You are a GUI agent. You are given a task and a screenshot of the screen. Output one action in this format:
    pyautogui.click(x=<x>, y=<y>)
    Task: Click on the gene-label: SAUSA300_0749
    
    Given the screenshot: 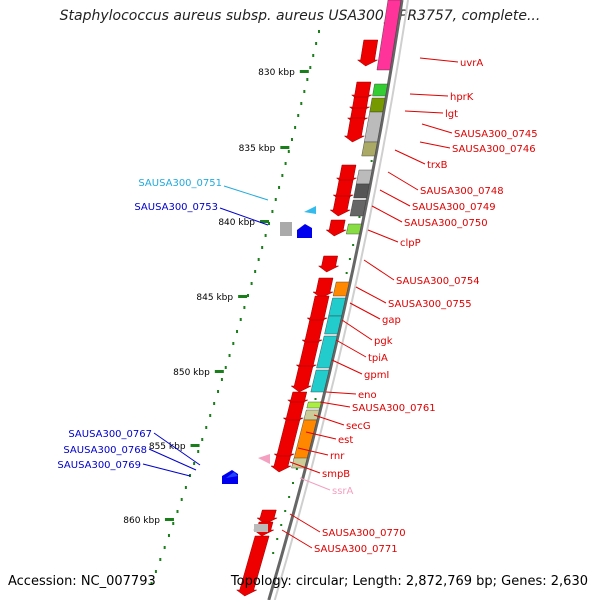 What is the action you would take?
    pyautogui.click(x=454, y=207)
    